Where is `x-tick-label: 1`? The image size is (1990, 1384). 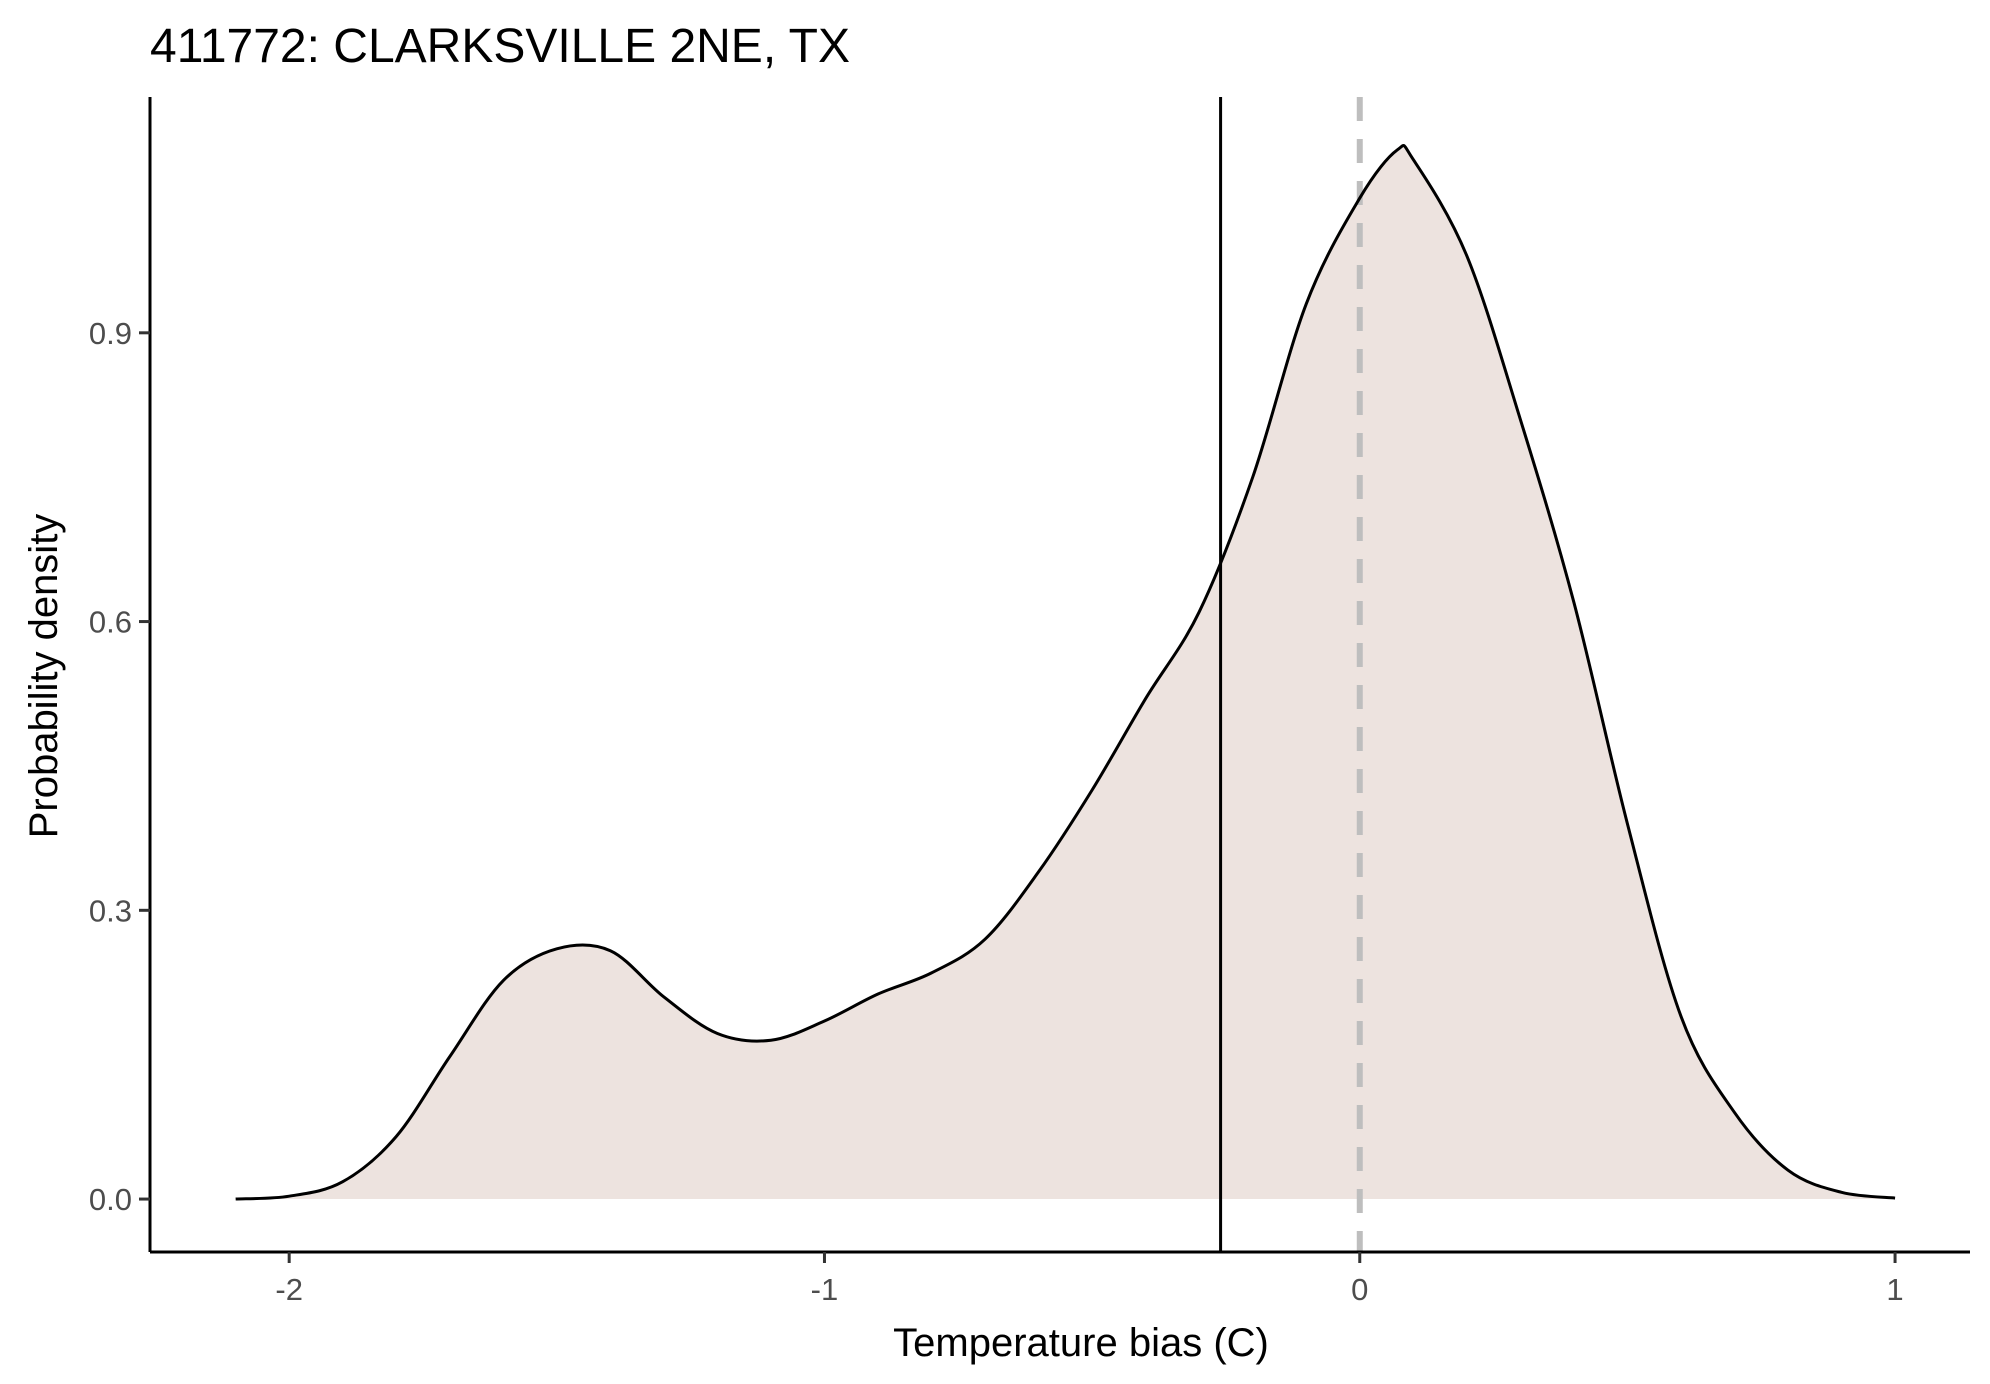 x-tick-label: 1 is located at coordinates (1894, 1289).